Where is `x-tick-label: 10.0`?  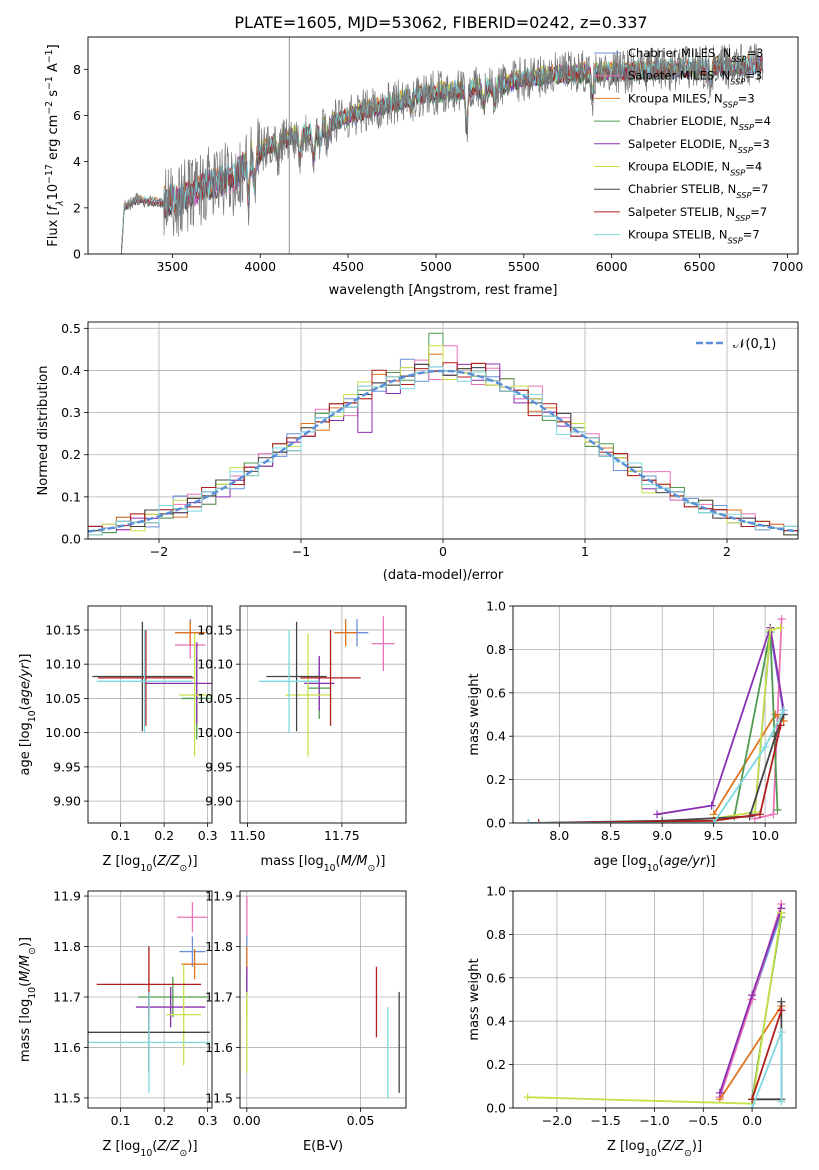 x-tick-label: 10.0 is located at coordinates (765, 835).